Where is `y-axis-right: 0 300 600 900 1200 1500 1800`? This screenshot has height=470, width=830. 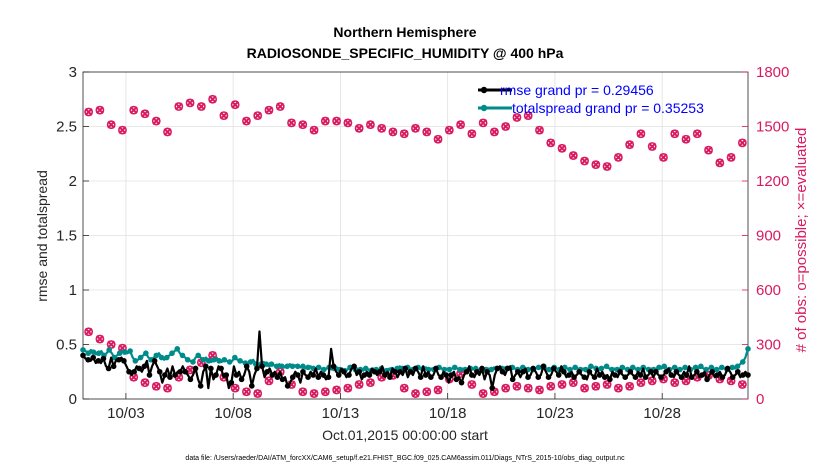 y-axis-right: 0 300 600 900 1200 1500 1800 is located at coordinates (765, 236).